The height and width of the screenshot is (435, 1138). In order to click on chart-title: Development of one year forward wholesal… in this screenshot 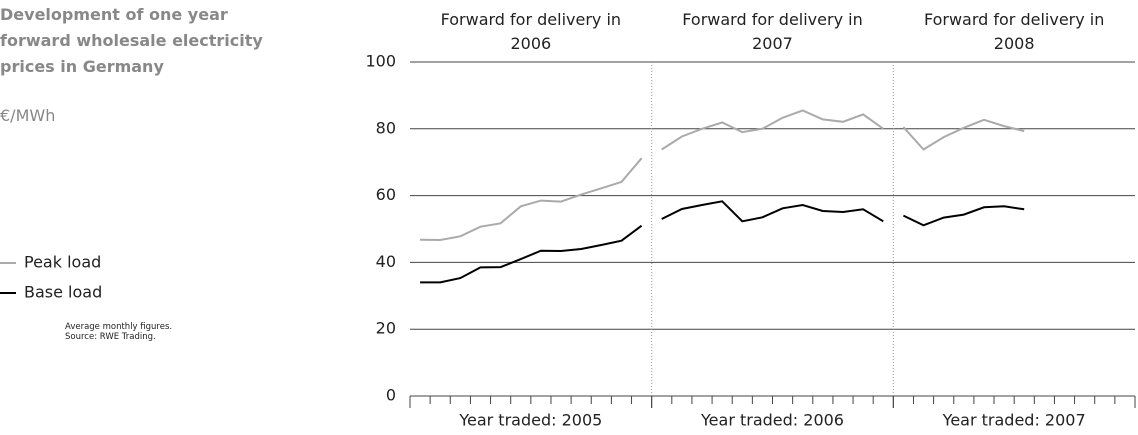, I will do `click(131, 40)`.